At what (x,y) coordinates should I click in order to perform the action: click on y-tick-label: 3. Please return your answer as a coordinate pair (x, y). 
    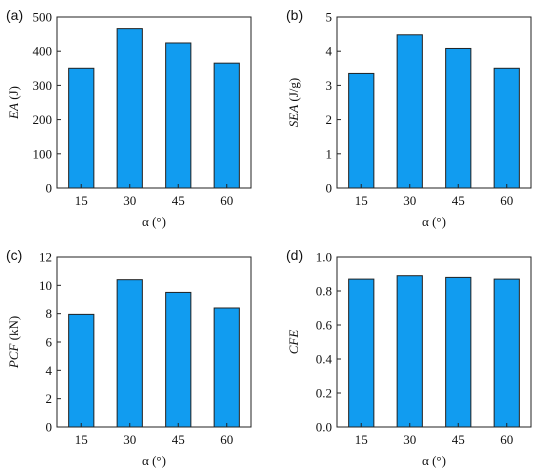
    Looking at the image, I should click on (329, 85).